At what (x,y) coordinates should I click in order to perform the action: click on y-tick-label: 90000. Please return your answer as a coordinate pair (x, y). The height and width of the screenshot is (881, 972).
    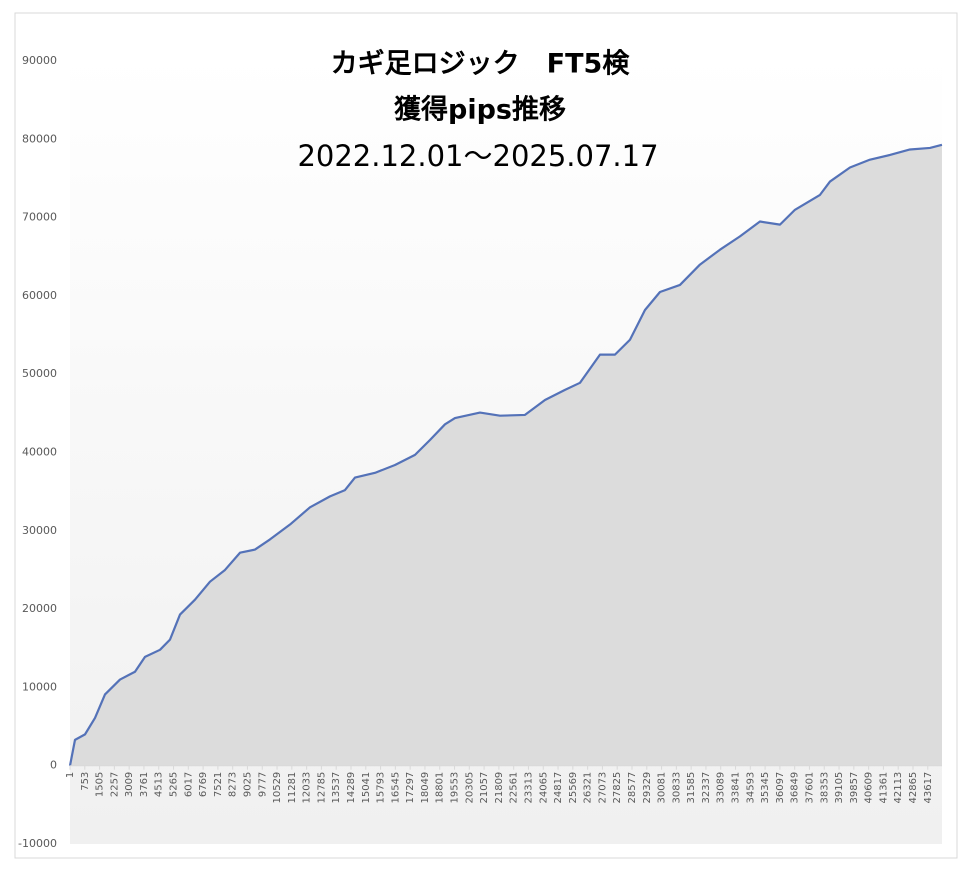
    Looking at the image, I should click on (39, 60).